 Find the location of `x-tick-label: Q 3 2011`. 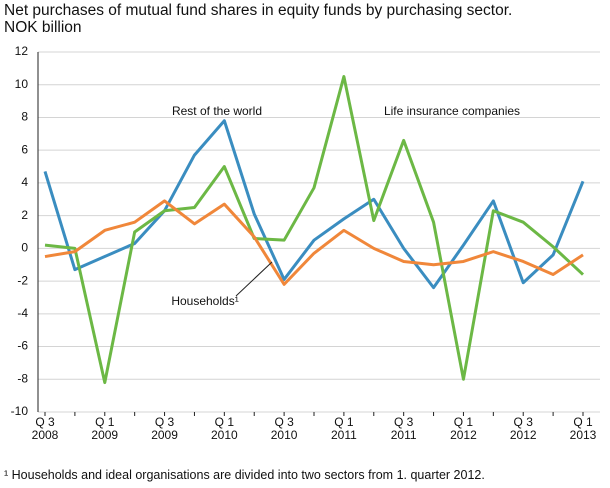

x-tick-label: Q 3 2011 is located at coordinates (403, 428).